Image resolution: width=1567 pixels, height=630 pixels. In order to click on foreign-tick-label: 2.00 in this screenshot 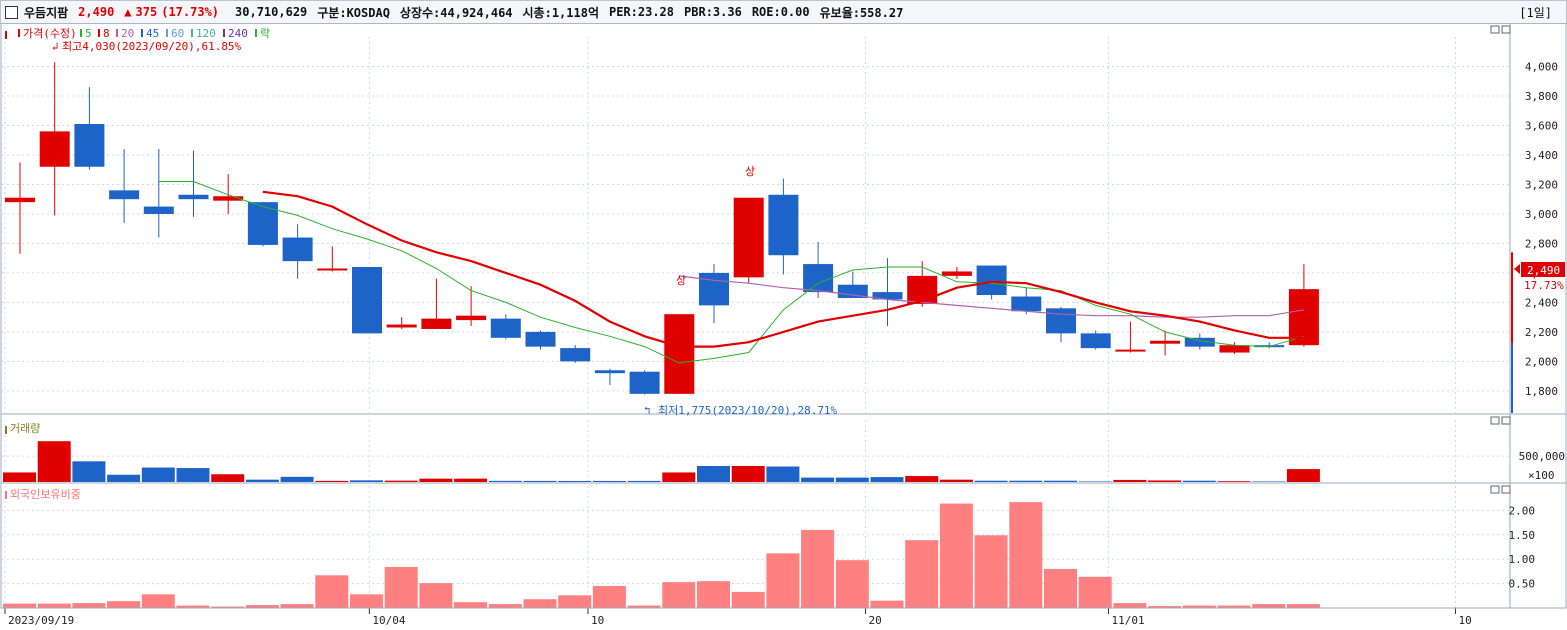, I will do `click(1522, 510)`.